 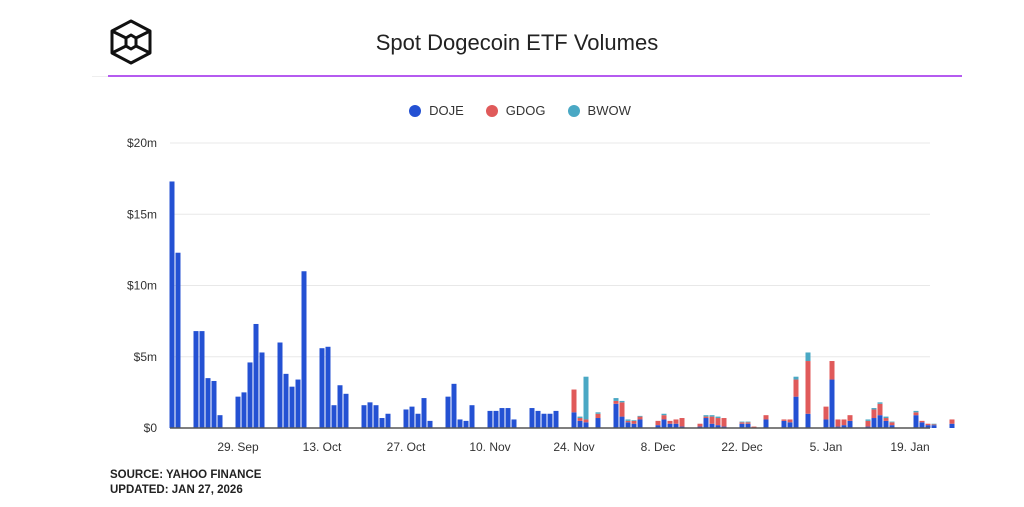 I want to click on x-tick-label: 10. Nov, so click(x=489, y=447).